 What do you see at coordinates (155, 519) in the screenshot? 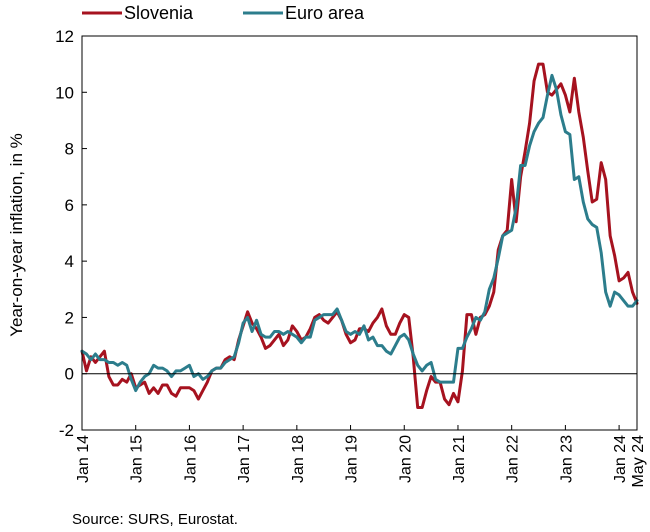
I see `source-note: Source: SURS, Eurostat.` at bounding box center [155, 519].